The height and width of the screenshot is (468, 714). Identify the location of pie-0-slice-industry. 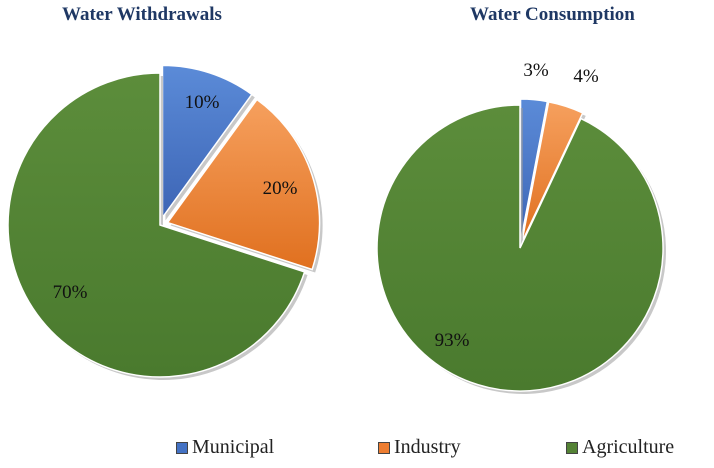
(243, 184).